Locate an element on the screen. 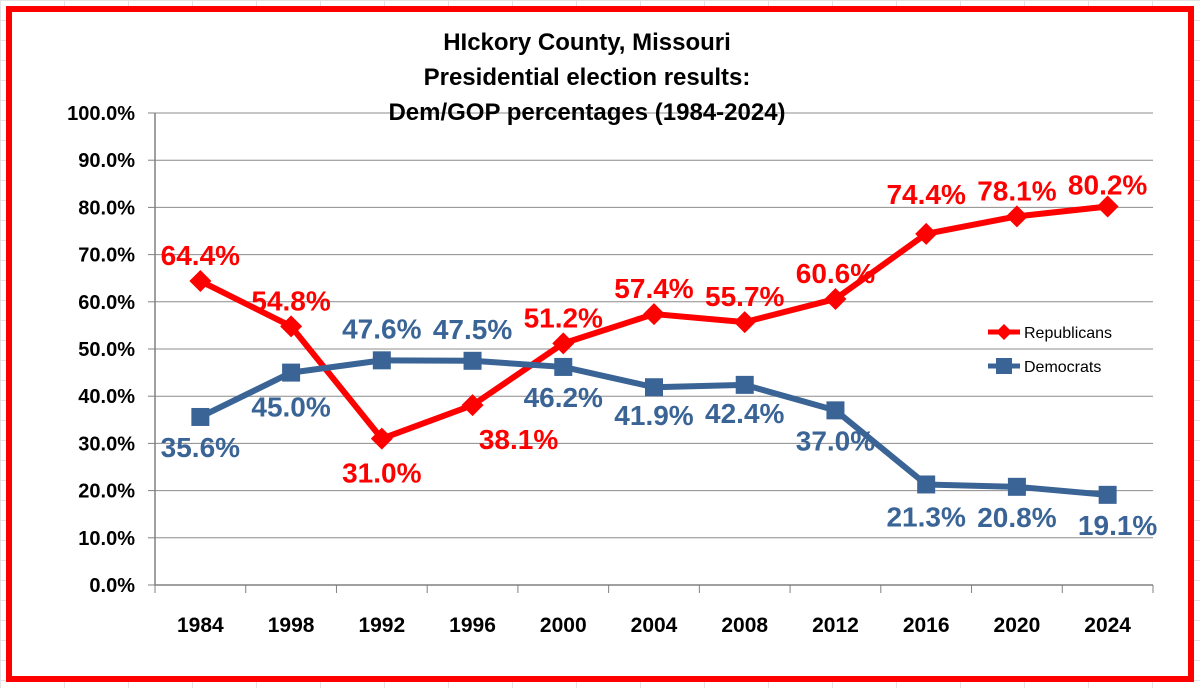 This screenshot has height=688, width=1200. data-label-democrats: 42.4% is located at coordinates (744, 413).